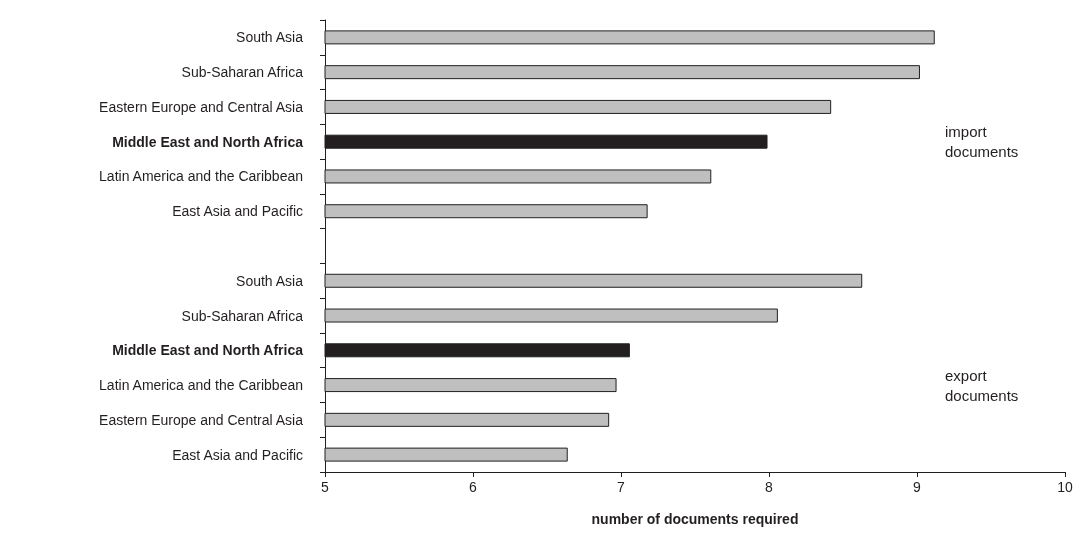  I want to click on x-tick-label: 8, so click(769, 487).